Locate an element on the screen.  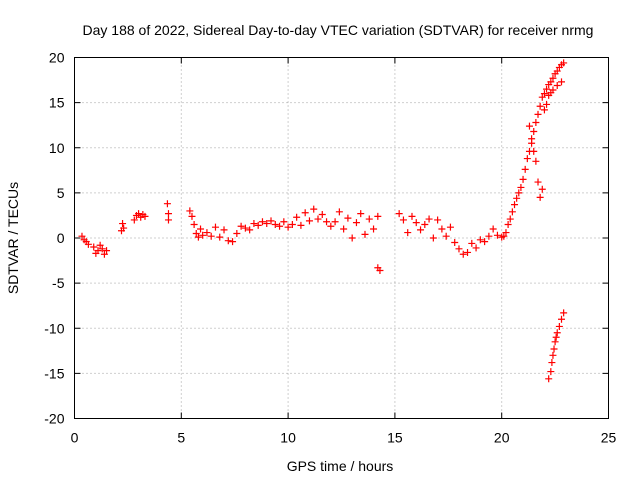
y-tick-label: 20 is located at coordinates (57, 58).